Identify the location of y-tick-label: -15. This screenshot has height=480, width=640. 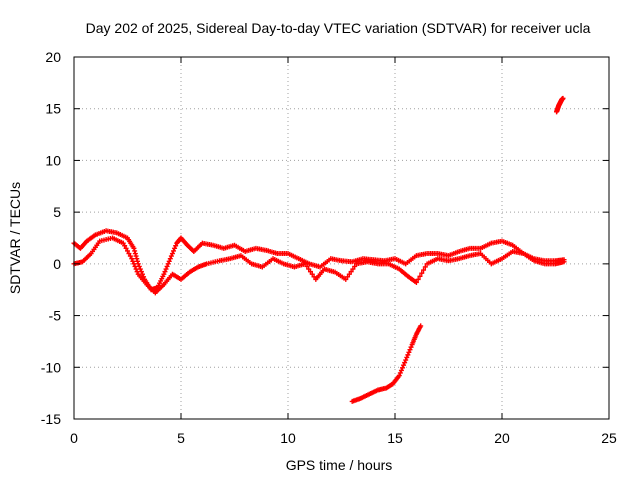
(51, 419).